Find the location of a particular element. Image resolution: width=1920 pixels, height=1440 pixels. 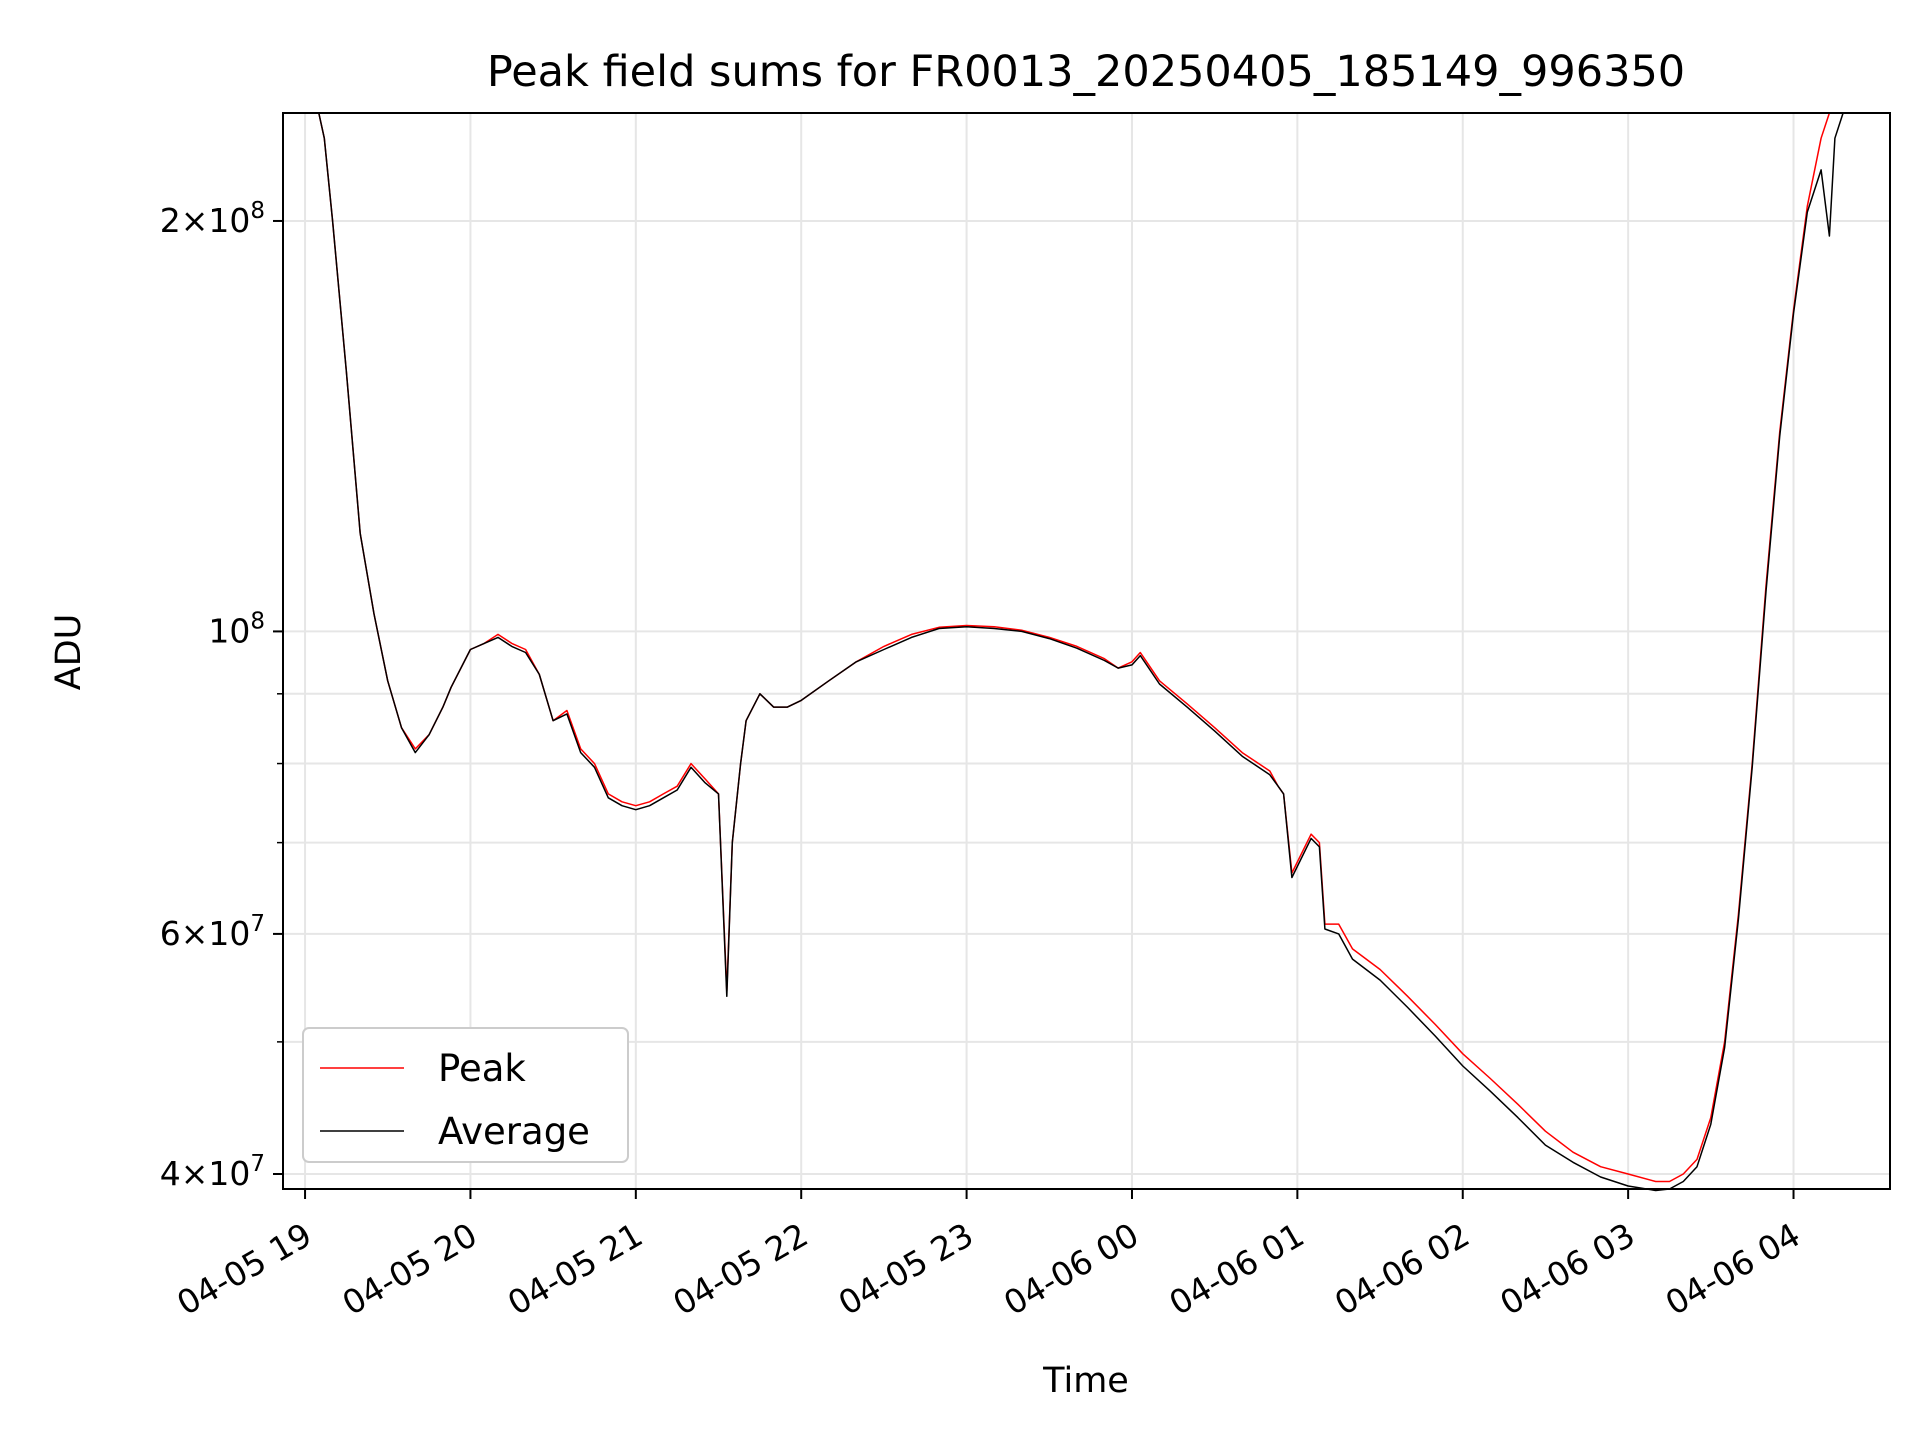

y-tick-label-base: 2×10 is located at coordinates (205, 220).